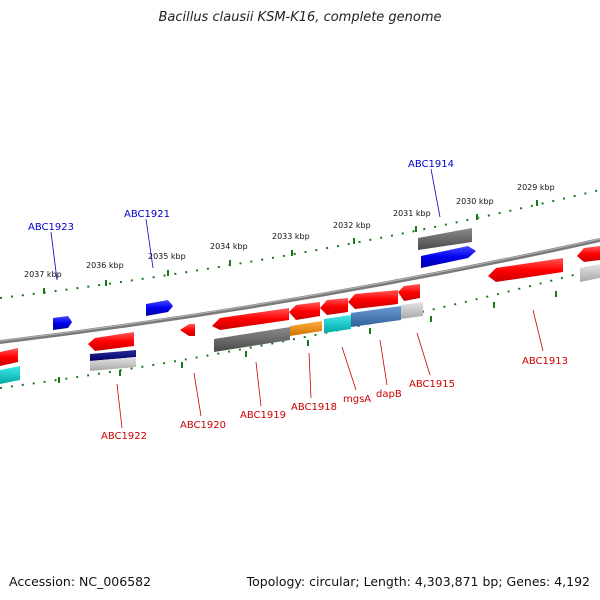  Describe the element at coordinates (203, 425) in the screenshot. I see `gene-label-abc1920: ABC1920` at that location.